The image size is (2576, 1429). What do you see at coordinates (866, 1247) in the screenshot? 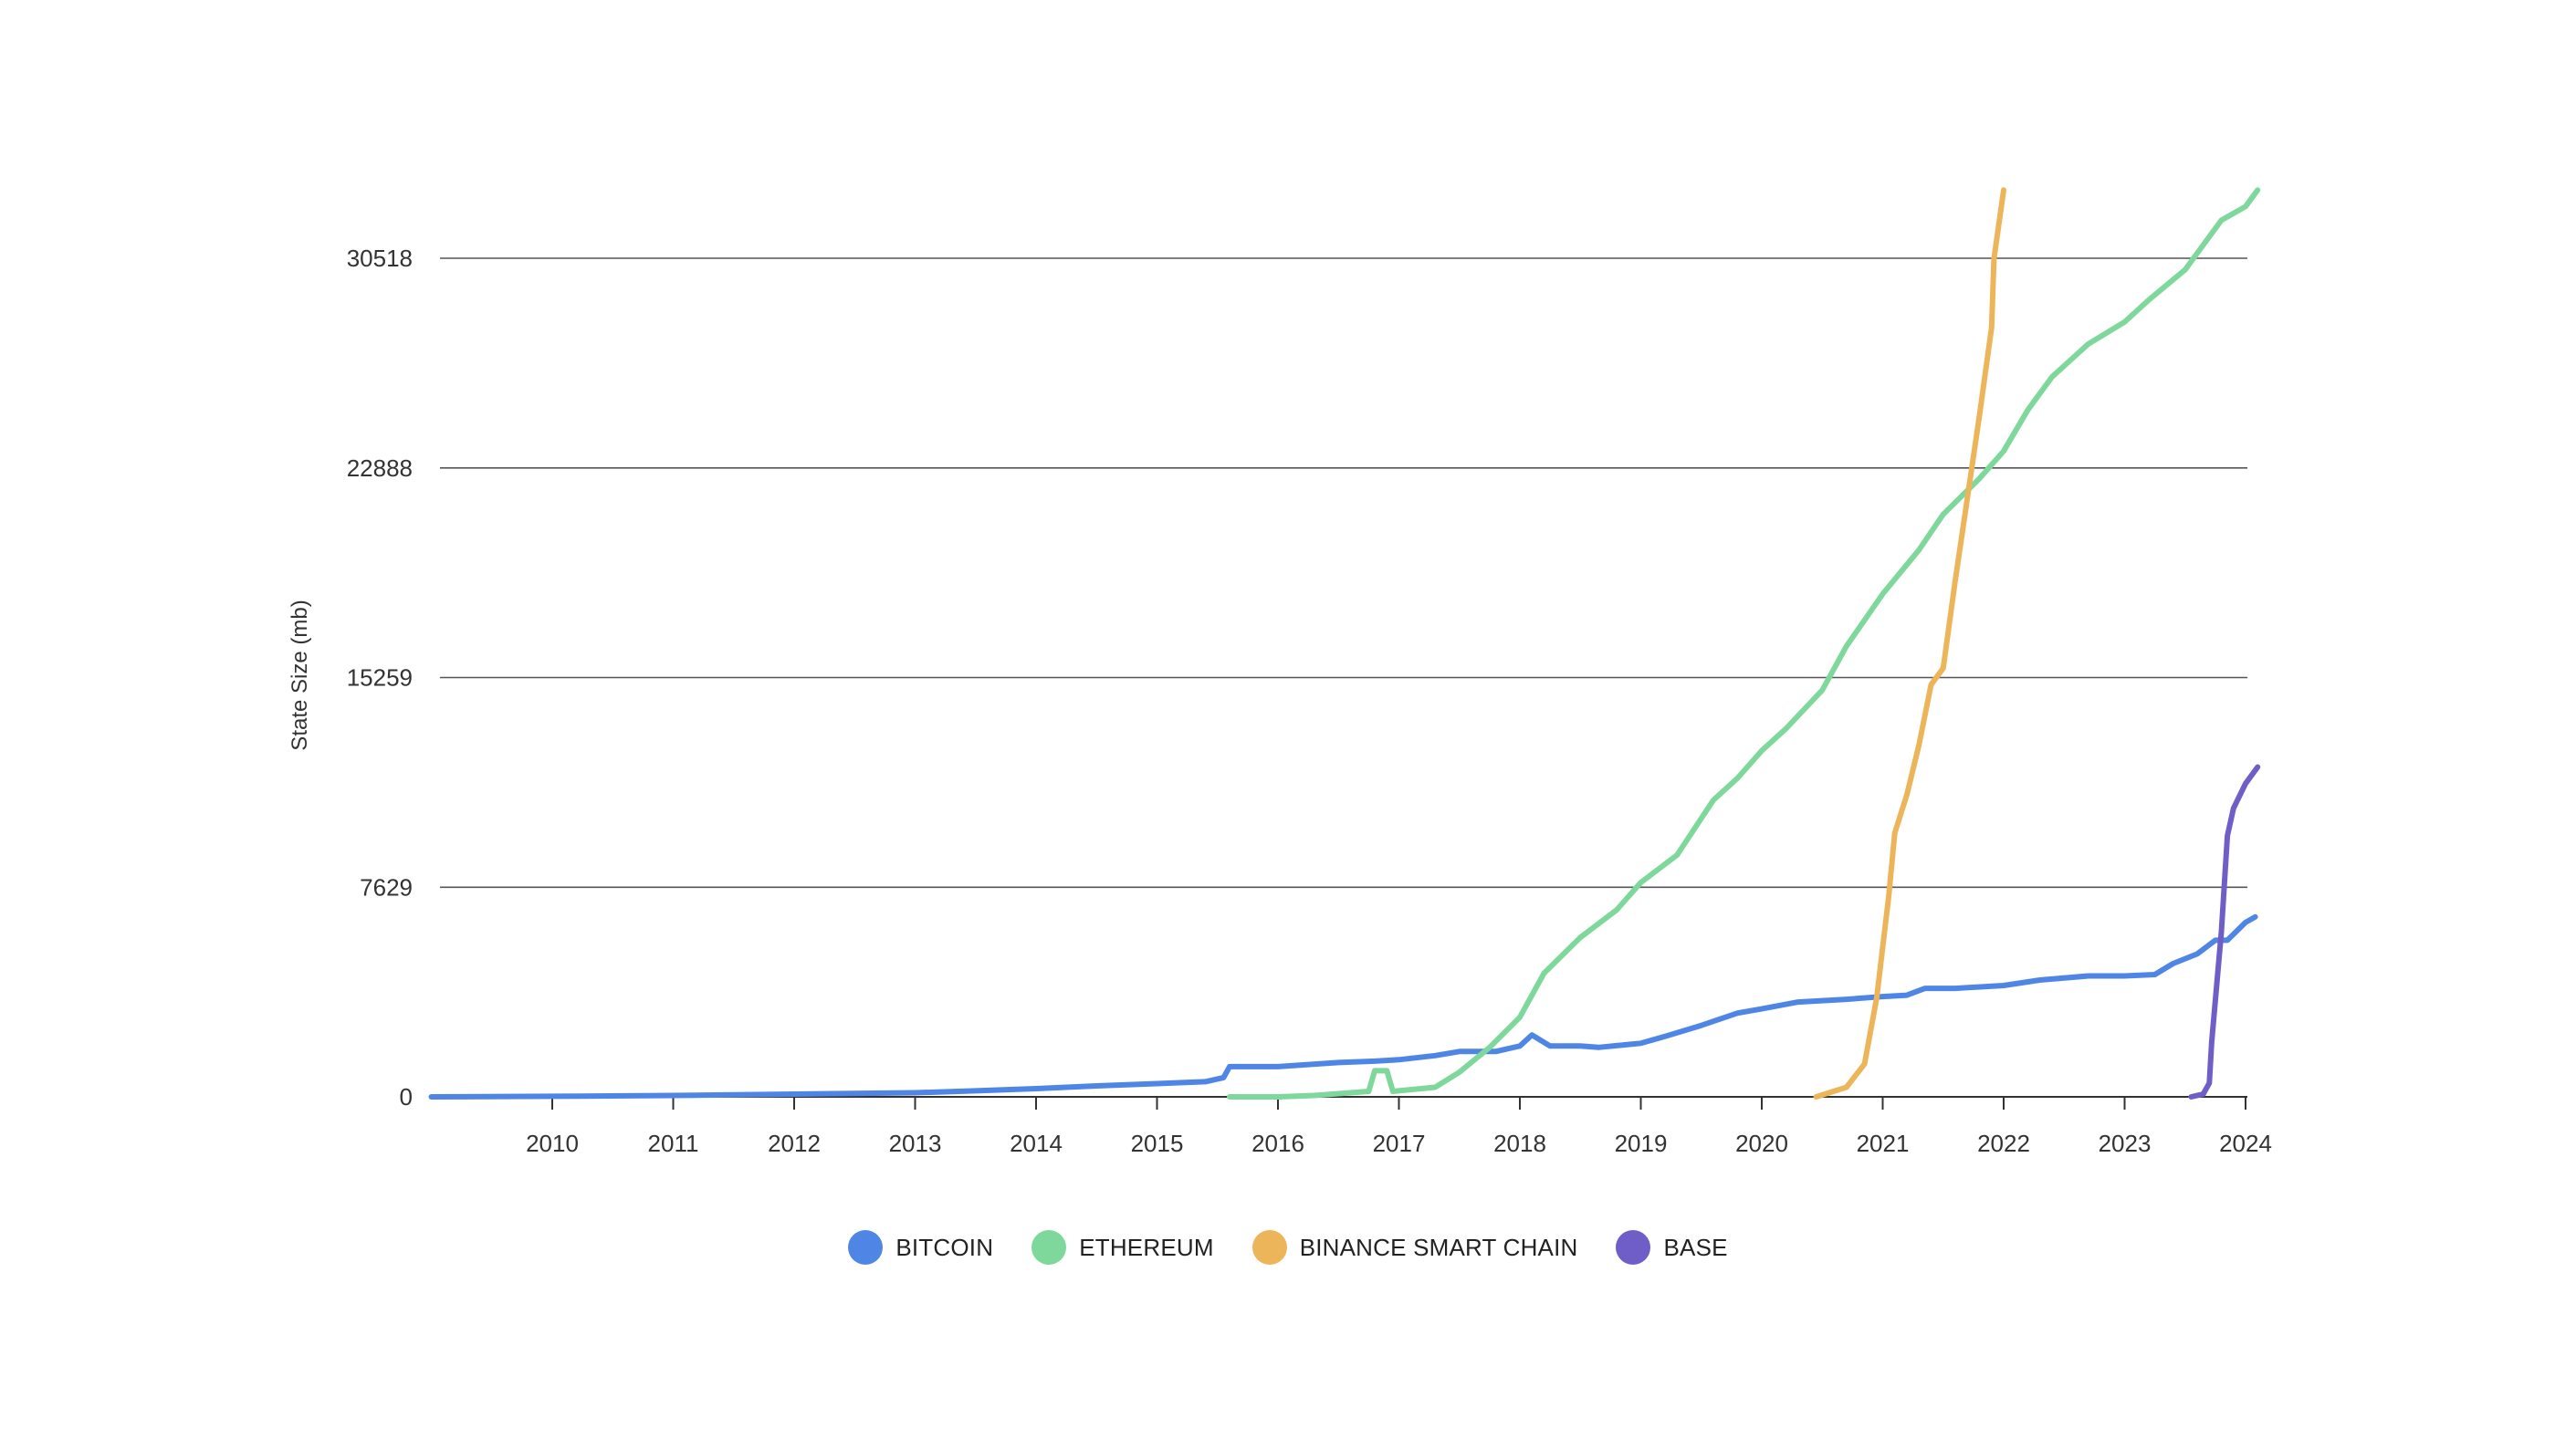
I see `legend-swatch-bitcoin` at bounding box center [866, 1247].